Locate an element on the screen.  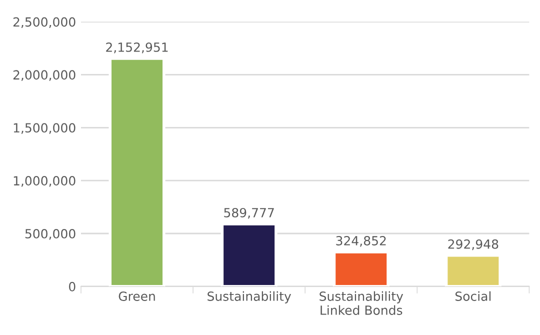
data-label: 2,152,951 is located at coordinates (137, 48).